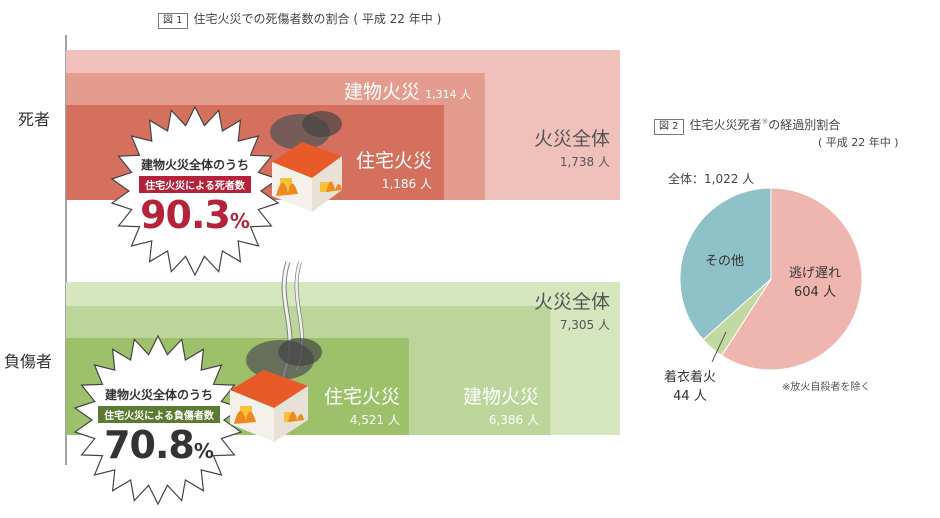 The image size is (940, 518). I want to click on figure2-title-mark: ※, so click(765, 121).